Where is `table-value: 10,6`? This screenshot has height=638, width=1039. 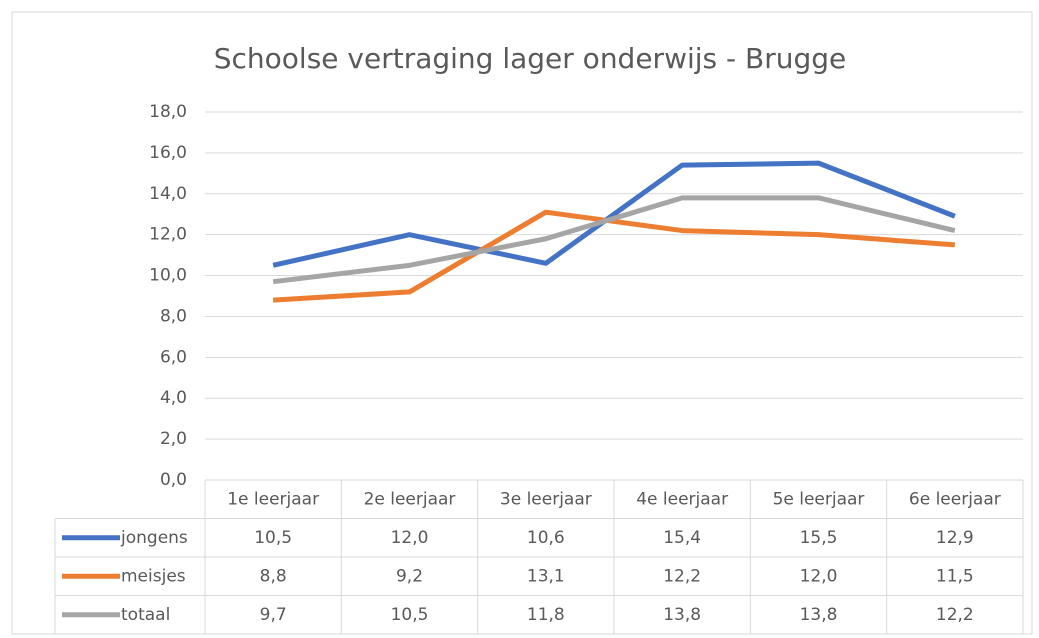
table-value: 10,6 is located at coordinates (546, 538).